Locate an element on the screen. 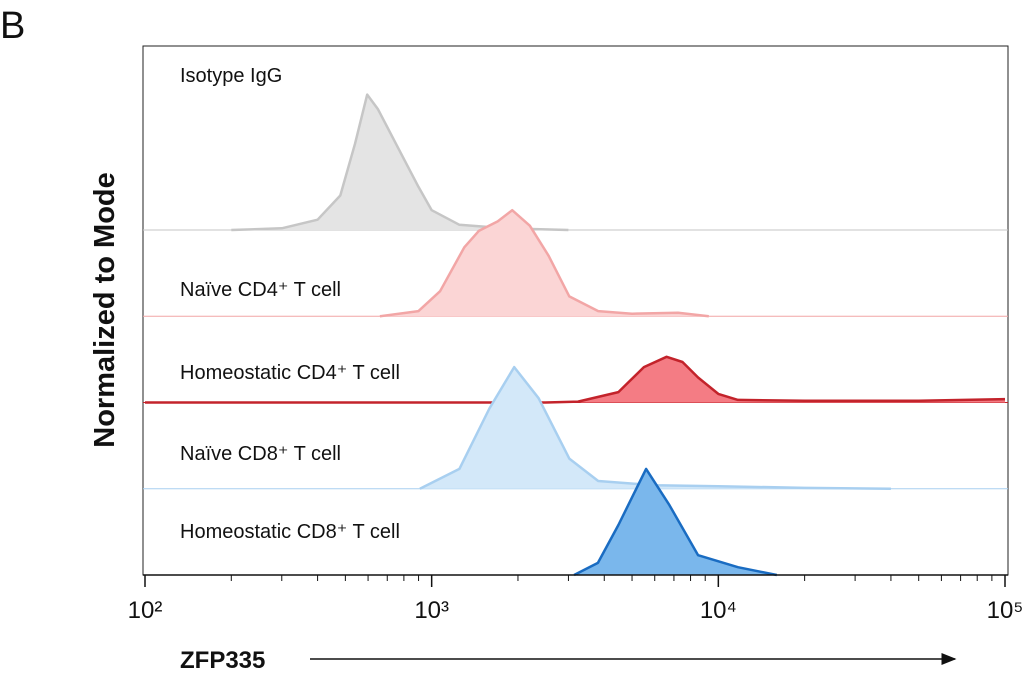  x-axis-label: ZFP335 is located at coordinates (222, 659).